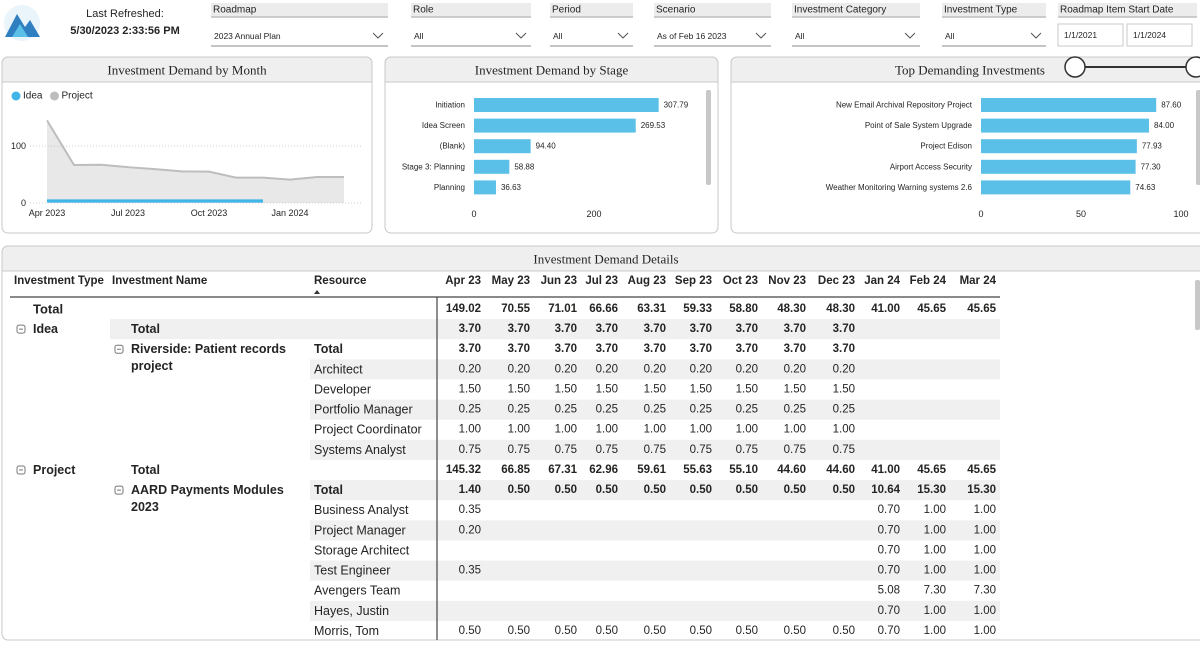 This screenshot has width=1200, height=651. What do you see at coordinates (676, 105) in the screenshot?
I see `value-label: 307.79` at bounding box center [676, 105].